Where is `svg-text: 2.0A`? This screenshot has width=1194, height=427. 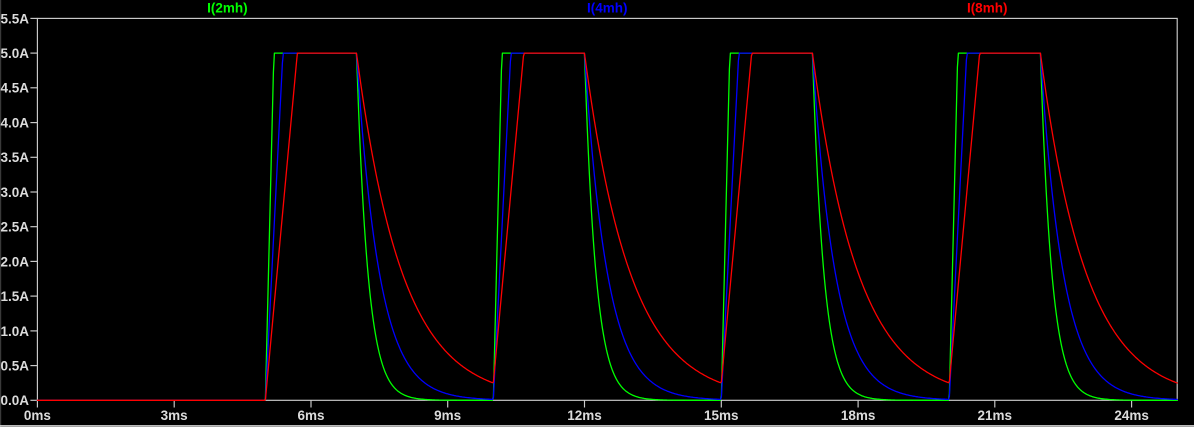 svg-text: 2.0A is located at coordinates (14, 261).